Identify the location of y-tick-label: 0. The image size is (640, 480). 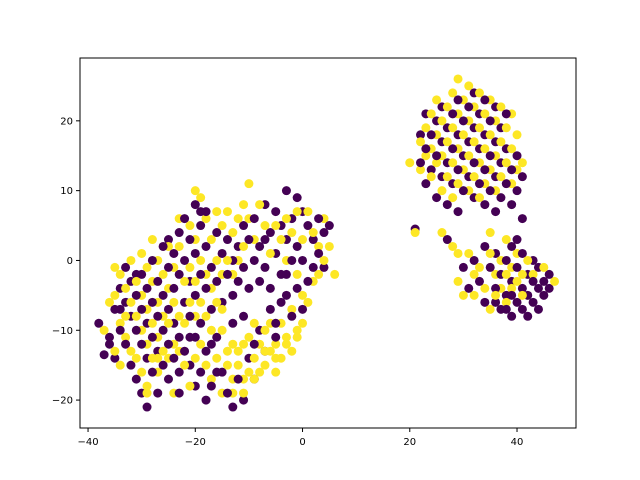
(70, 261).